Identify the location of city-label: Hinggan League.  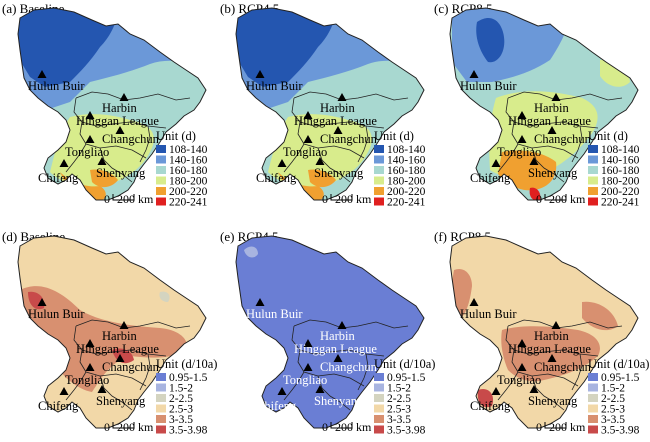
(549, 121).